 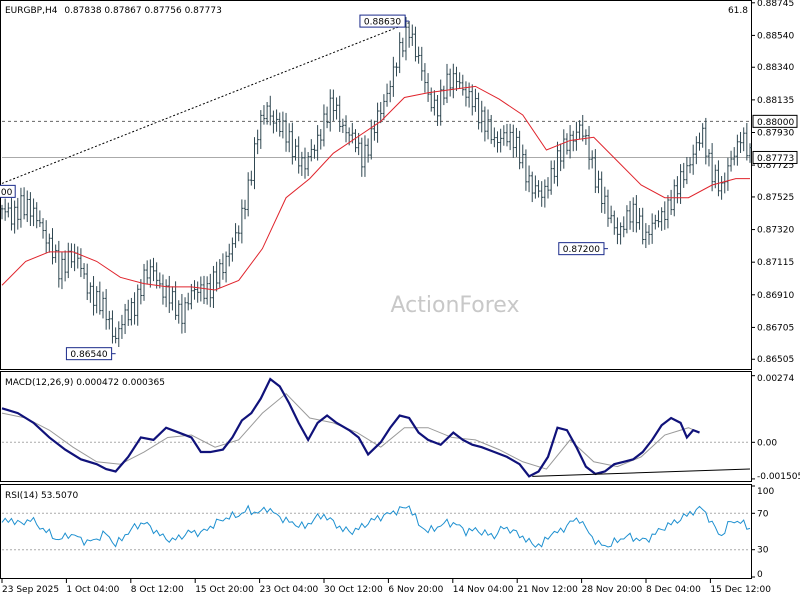 I want to click on price-annotation: 0.86540, so click(x=90, y=354).